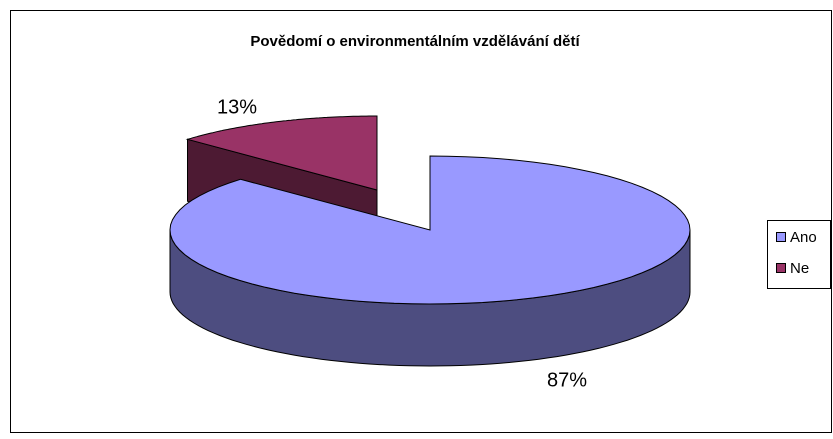 The image size is (833, 439). What do you see at coordinates (799, 268) in the screenshot?
I see `legend-label: Ne` at bounding box center [799, 268].